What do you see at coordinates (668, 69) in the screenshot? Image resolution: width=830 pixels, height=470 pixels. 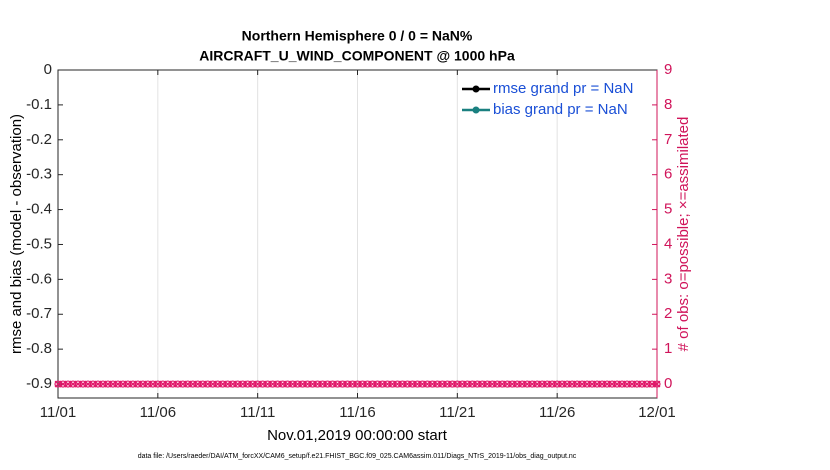 I see `y2-tick-label: 9` at bounding box center [668, 69].